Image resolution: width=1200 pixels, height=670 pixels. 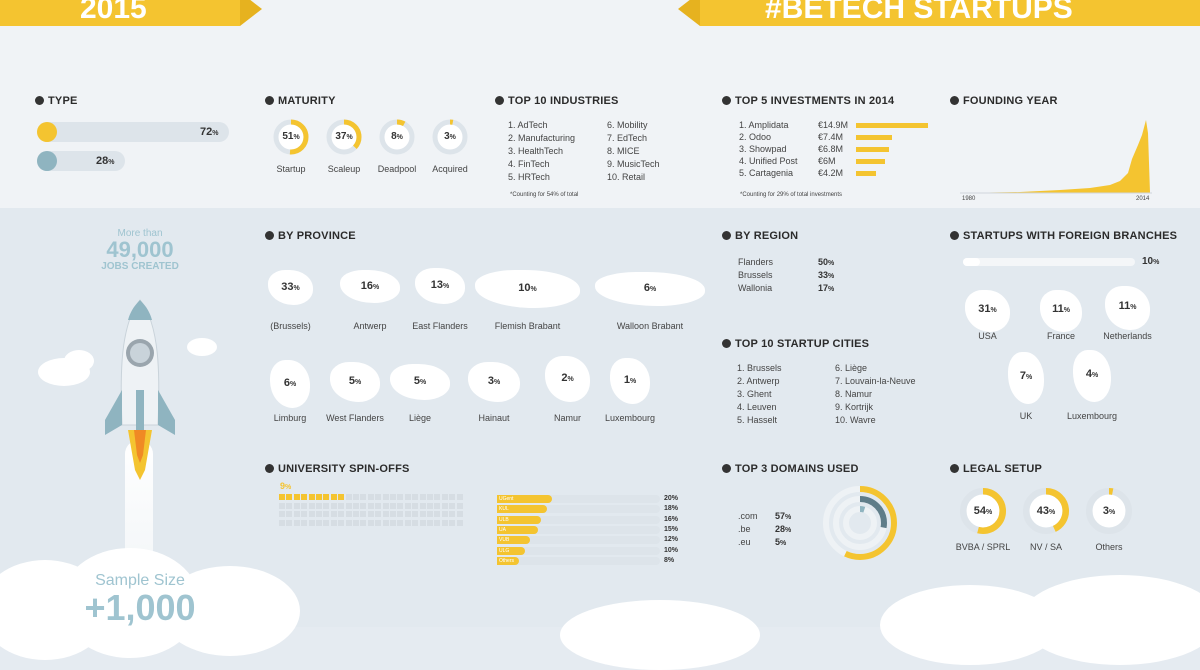 What do you see at coordinates (420, 418) in the screenshot?
I see `province-label: Liège` at bounding box center [420, 418].